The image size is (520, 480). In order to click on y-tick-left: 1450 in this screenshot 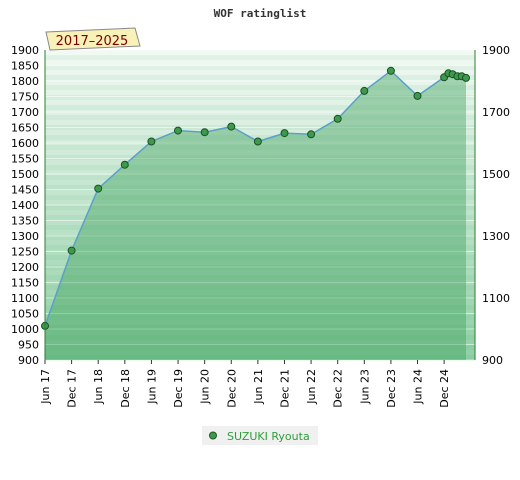, I will do `click(25, 190)`.